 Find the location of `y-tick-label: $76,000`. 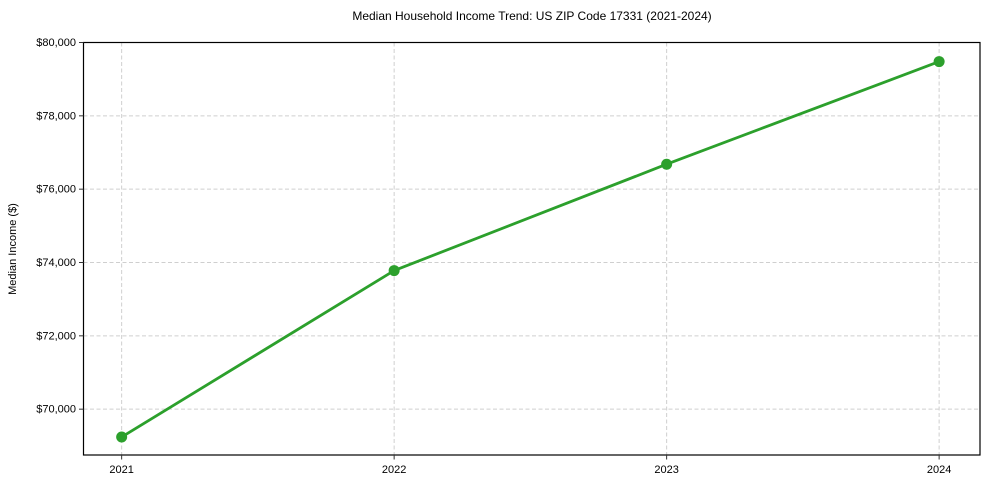

y-tick-label: $76,000 is located at coordinates (56, 190).